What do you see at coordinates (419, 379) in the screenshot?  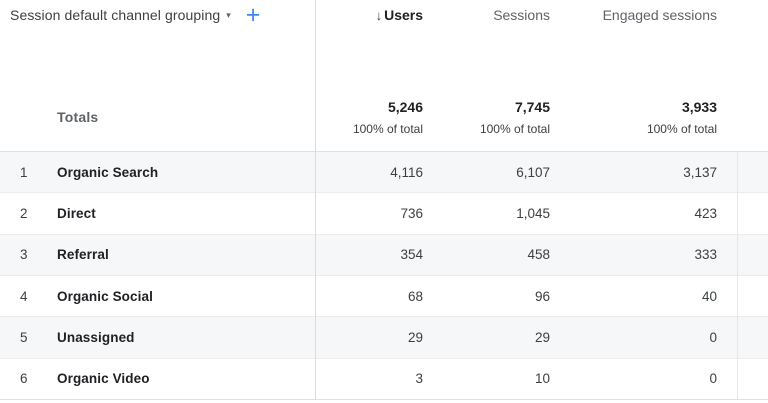 I see `users-value: 3` at bounding box center [419, 379].